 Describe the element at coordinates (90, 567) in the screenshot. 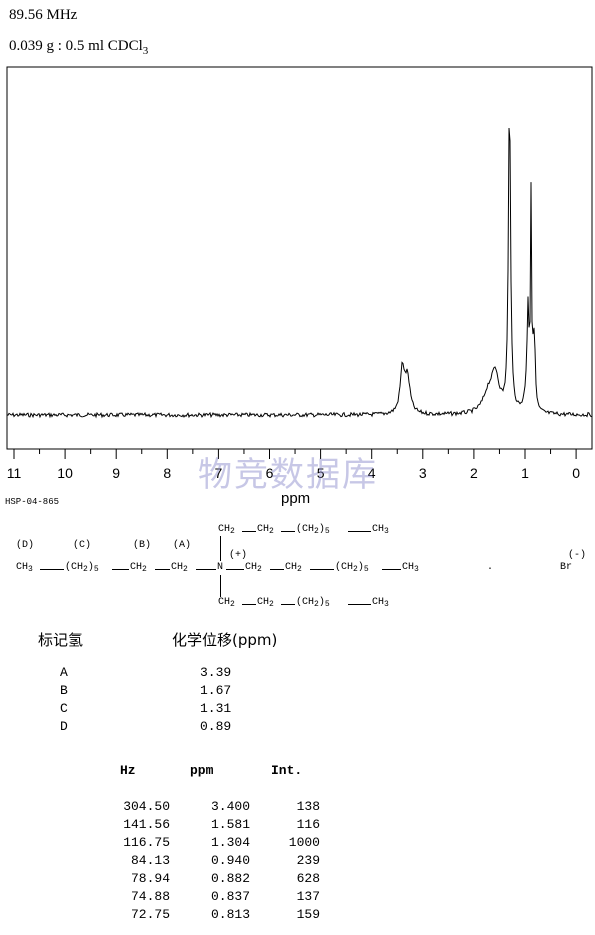

I see `paren-c-close: )` at that location.